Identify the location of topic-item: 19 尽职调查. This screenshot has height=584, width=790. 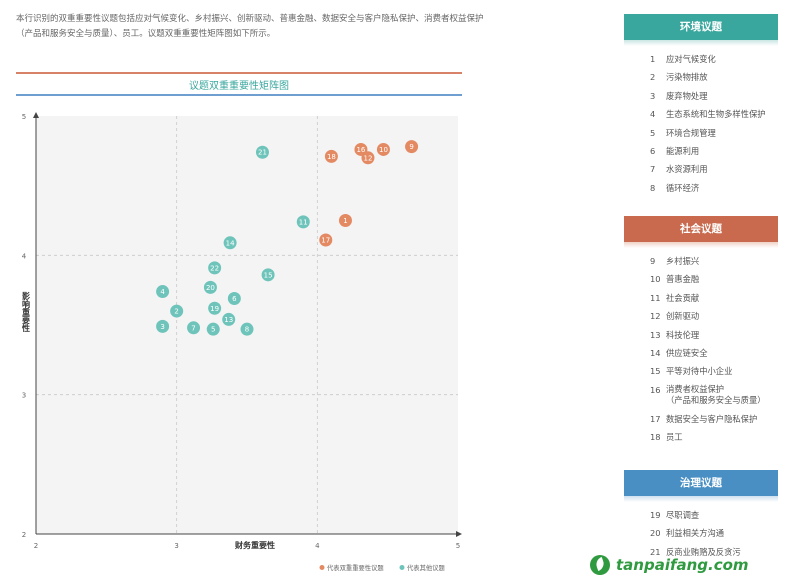
(714, 515).